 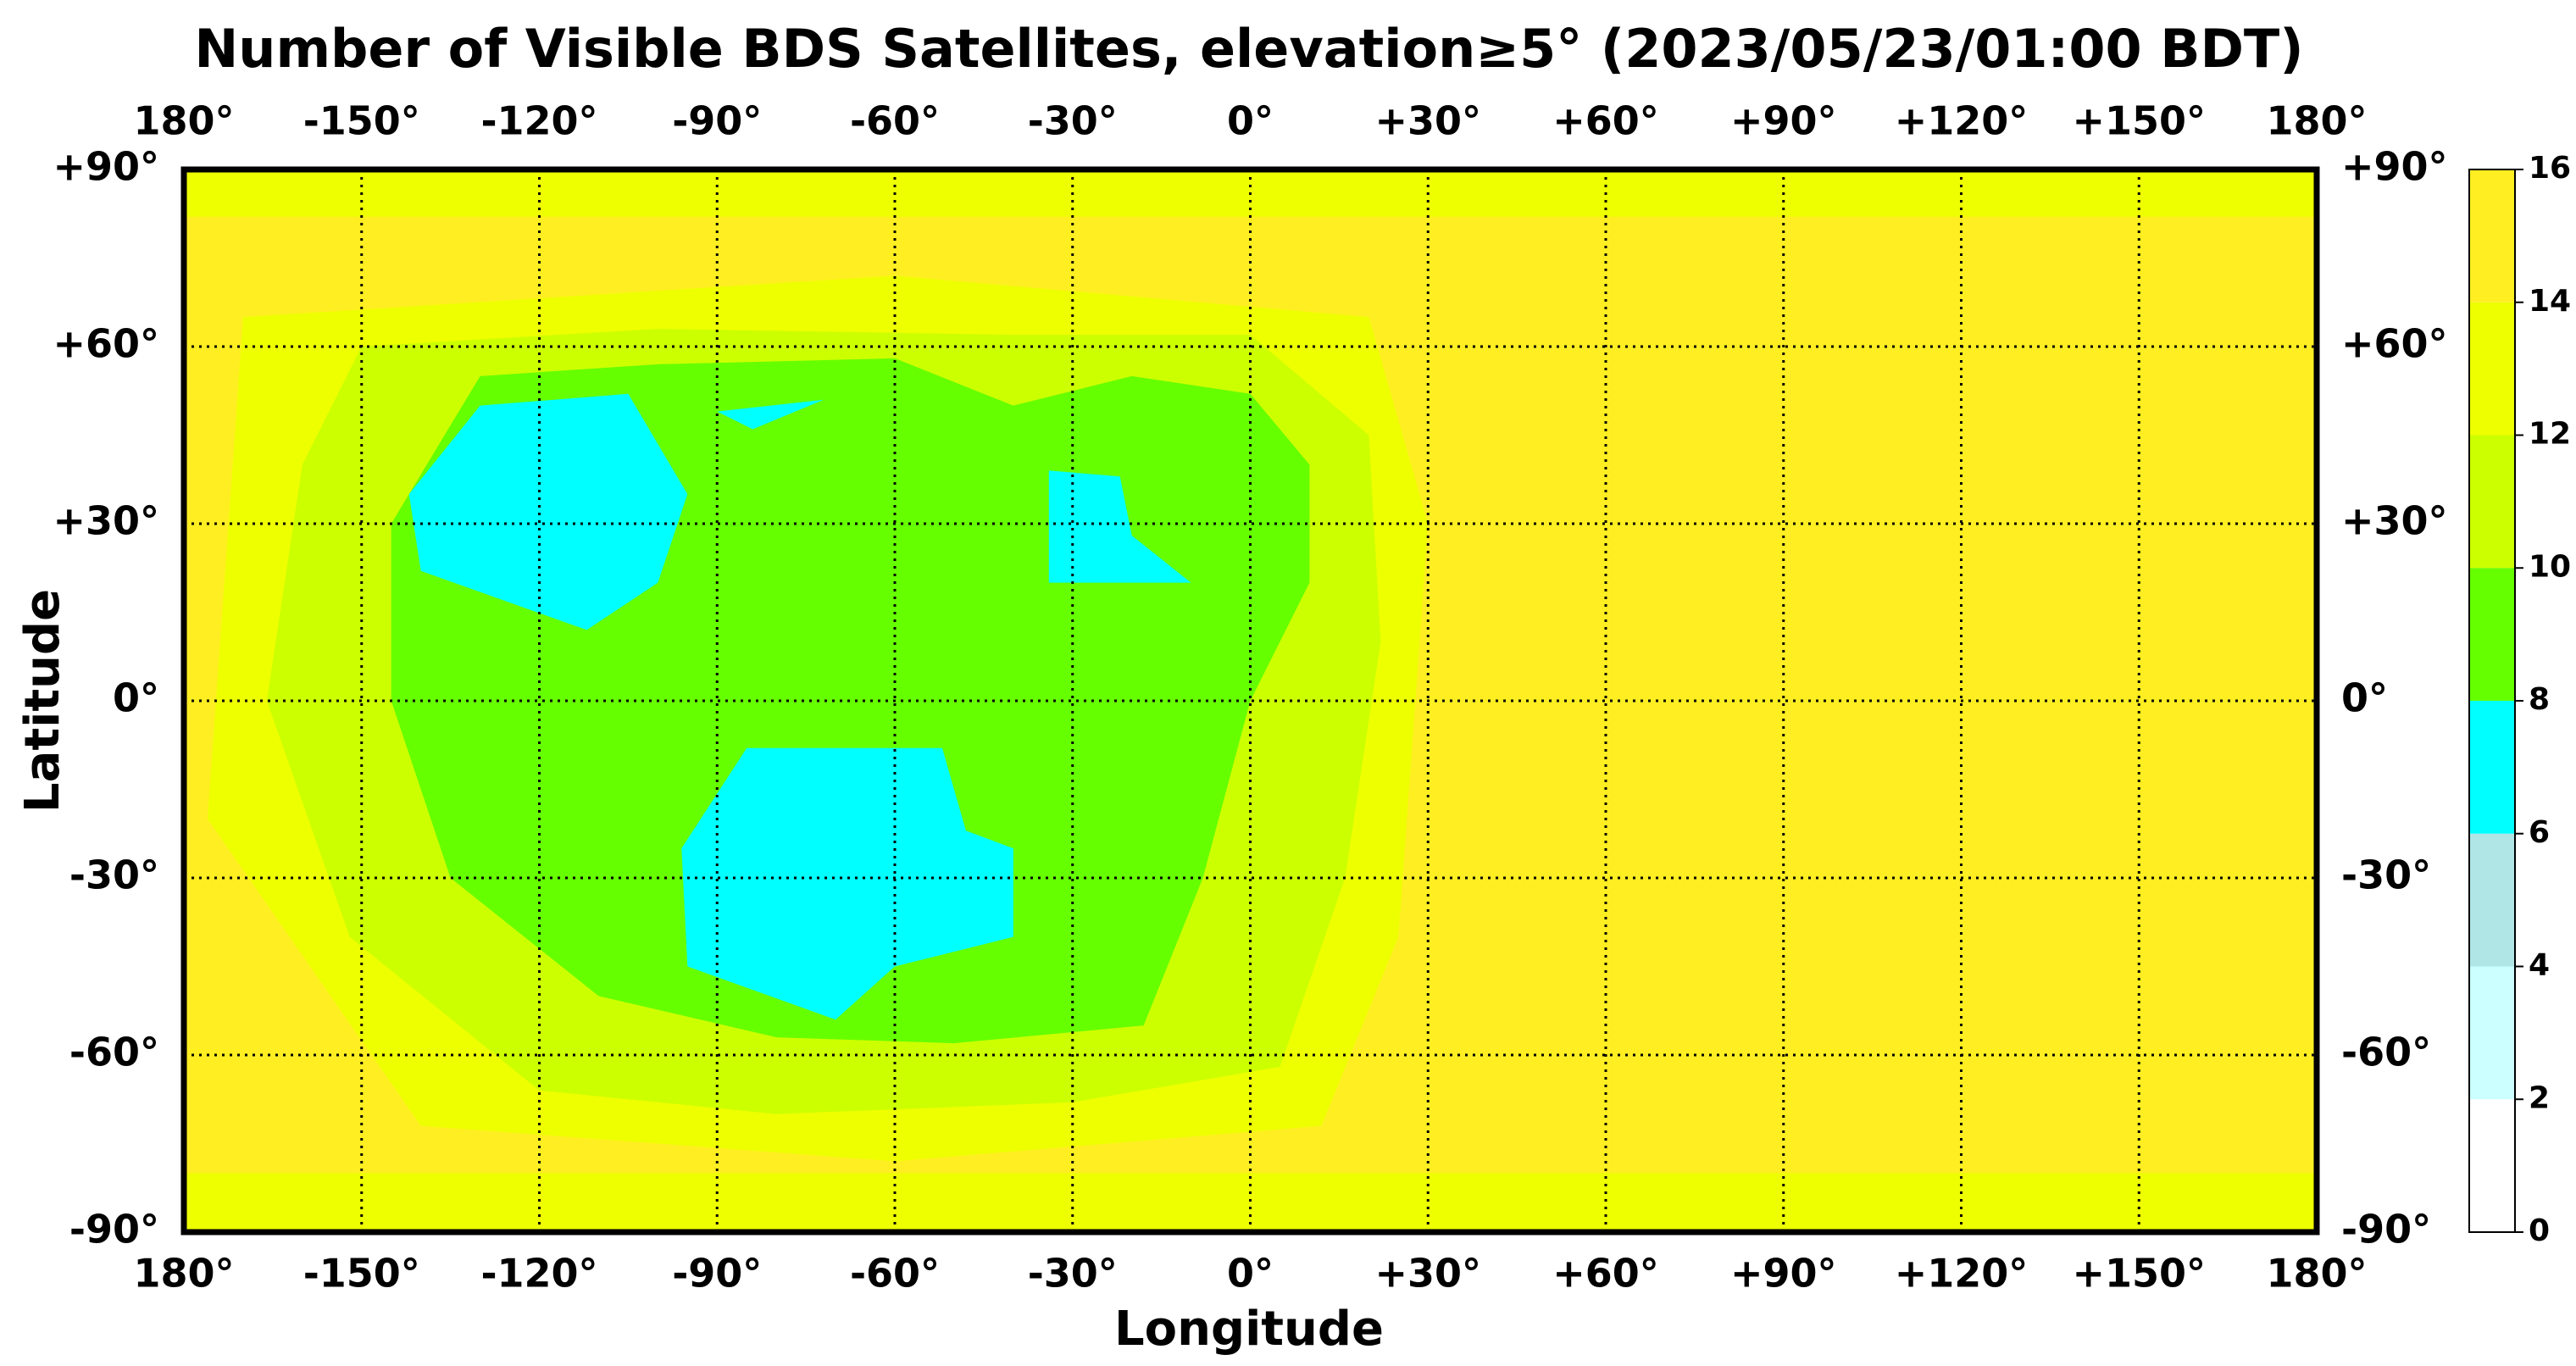 I want to click on colorbar-tick-label: 4, so click(x=2539, y=965).